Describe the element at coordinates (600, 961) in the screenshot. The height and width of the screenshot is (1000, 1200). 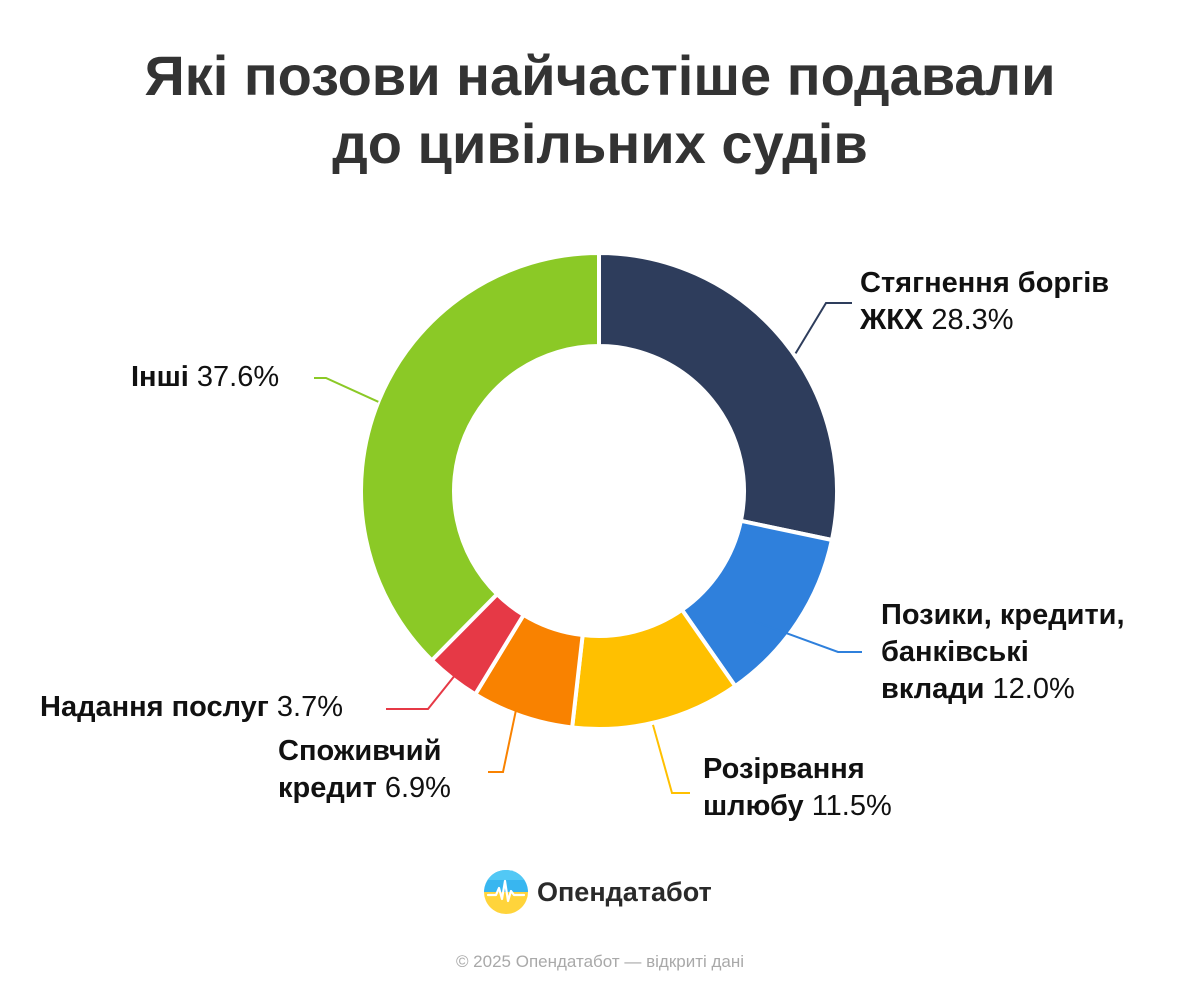
I see `copyright-text: © 2025 Опендатабот — відкриті дані` at that location.